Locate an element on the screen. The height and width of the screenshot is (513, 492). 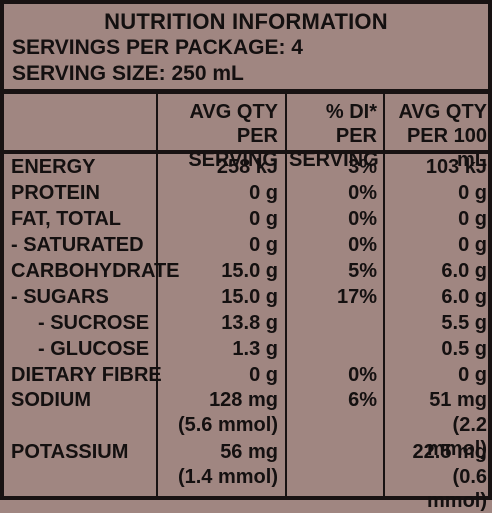
nutrient-name: FAT, TOTAL is located at coordinates (66, 219).